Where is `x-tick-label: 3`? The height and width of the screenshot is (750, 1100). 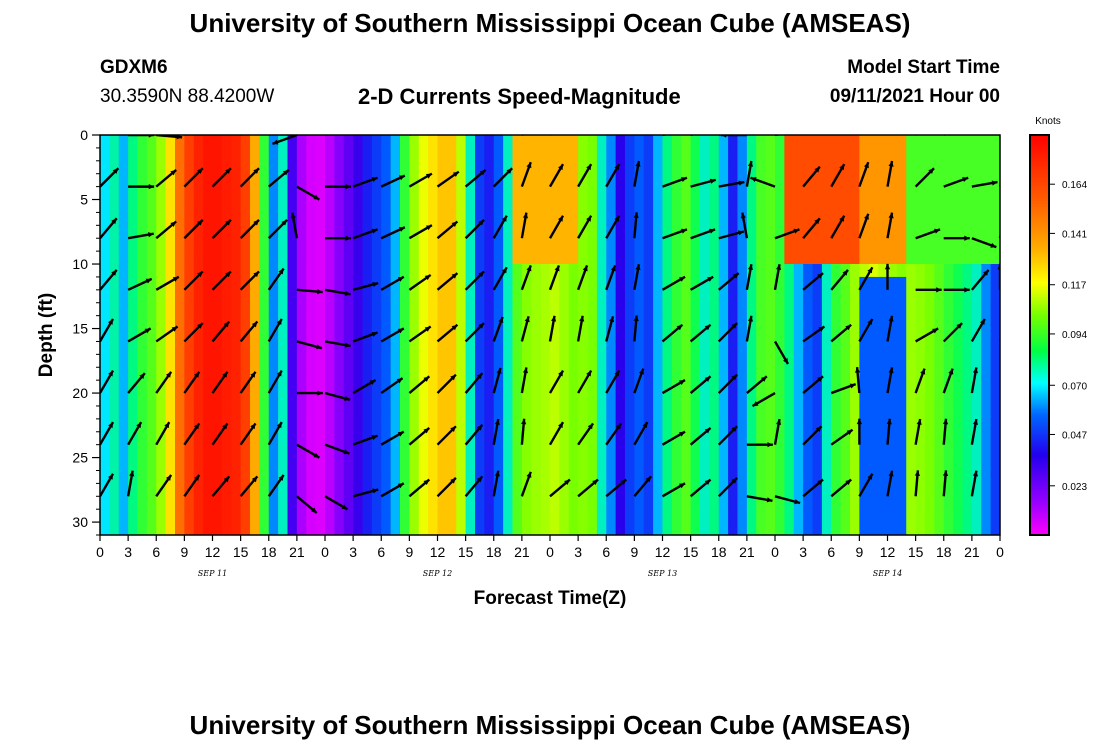 x-tick-label: 3 is located at coordinates (803, 552).